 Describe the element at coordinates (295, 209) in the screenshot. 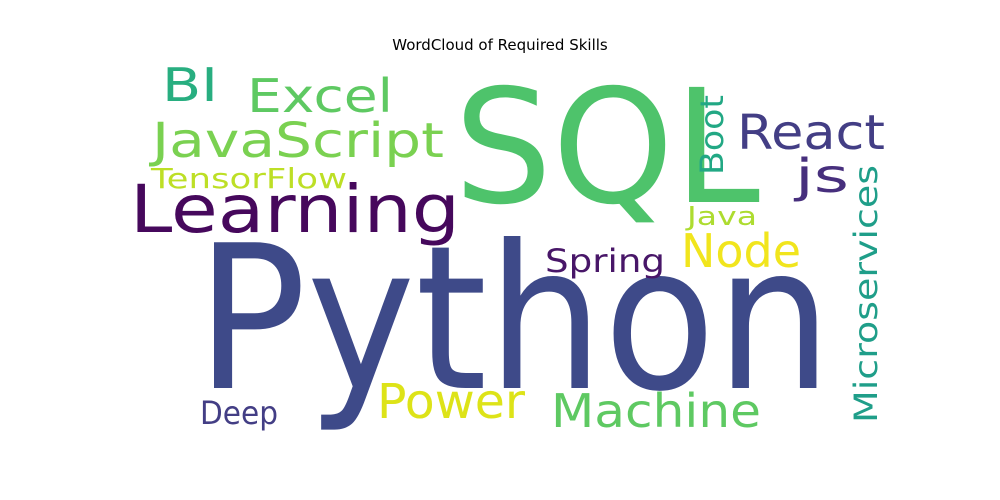

I see `word-learning: Learning` at that location.